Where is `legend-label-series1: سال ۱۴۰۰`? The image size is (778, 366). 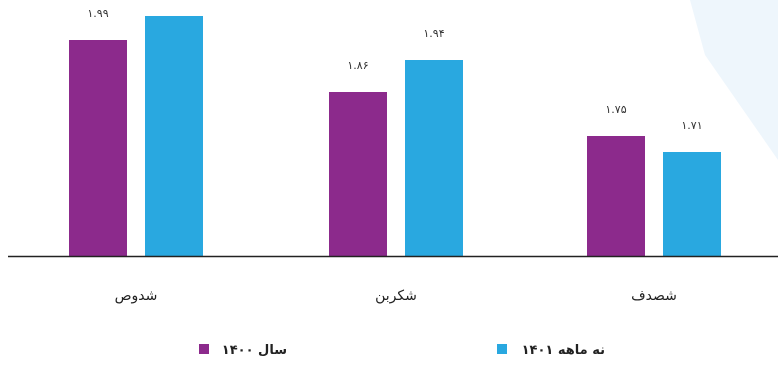
legend-label-series1: سال ۱۴۰۰ is located at coordinates (254, 350).